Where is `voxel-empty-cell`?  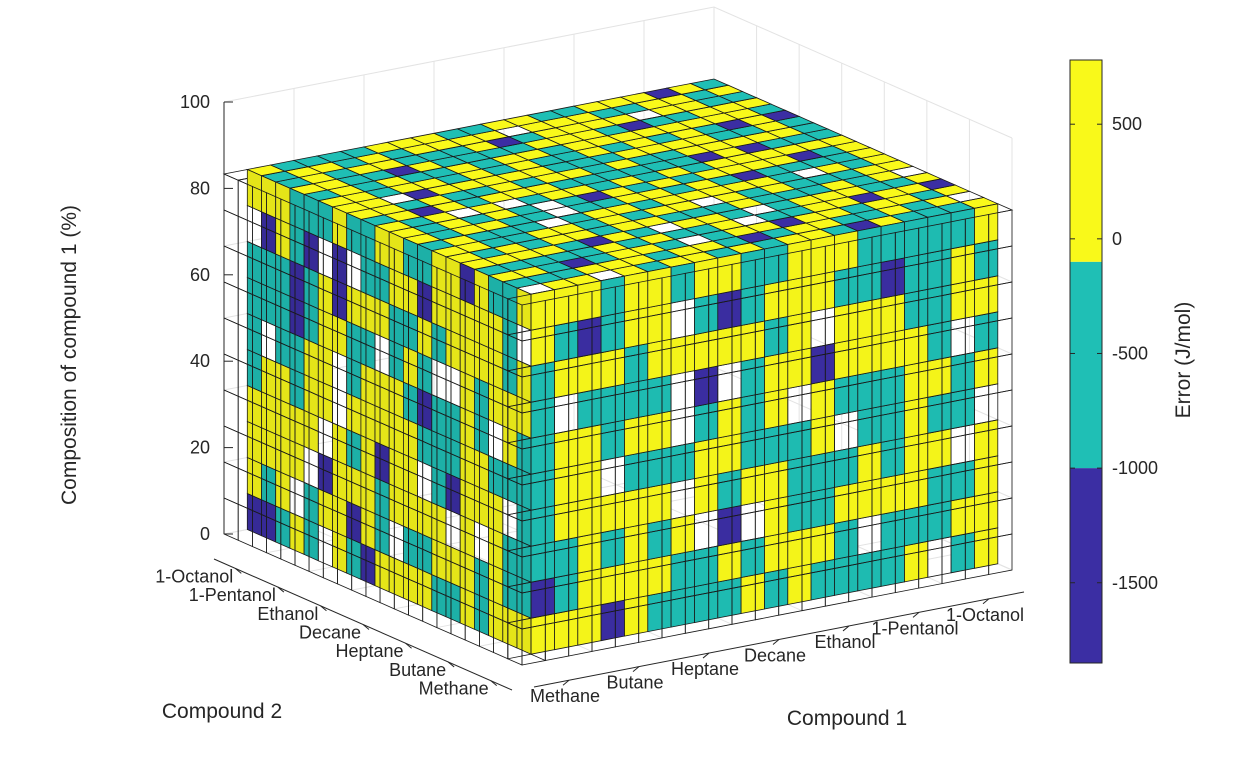
voxel-empty-cell is located at coordinates (231, 411).